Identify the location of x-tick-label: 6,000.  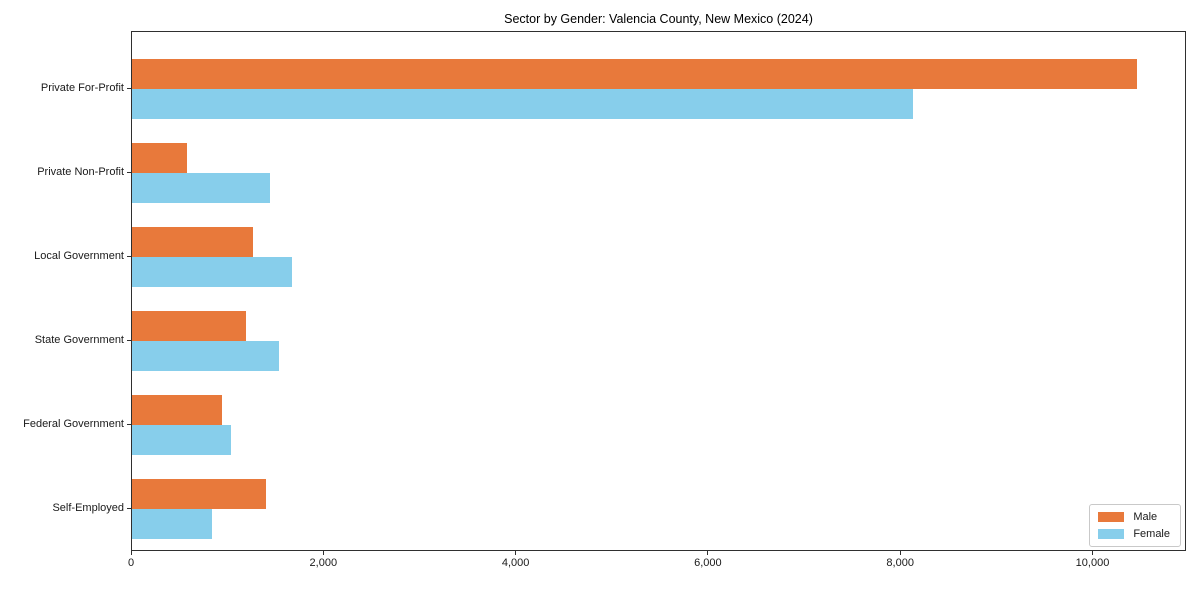
(708, 563).